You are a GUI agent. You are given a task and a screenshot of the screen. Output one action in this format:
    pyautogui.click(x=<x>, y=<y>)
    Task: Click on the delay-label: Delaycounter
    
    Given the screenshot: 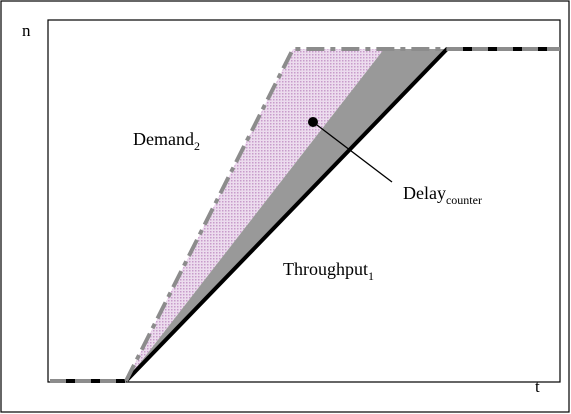 What is the action you would take?
    pyautogui.click(x=442, y=195)
    